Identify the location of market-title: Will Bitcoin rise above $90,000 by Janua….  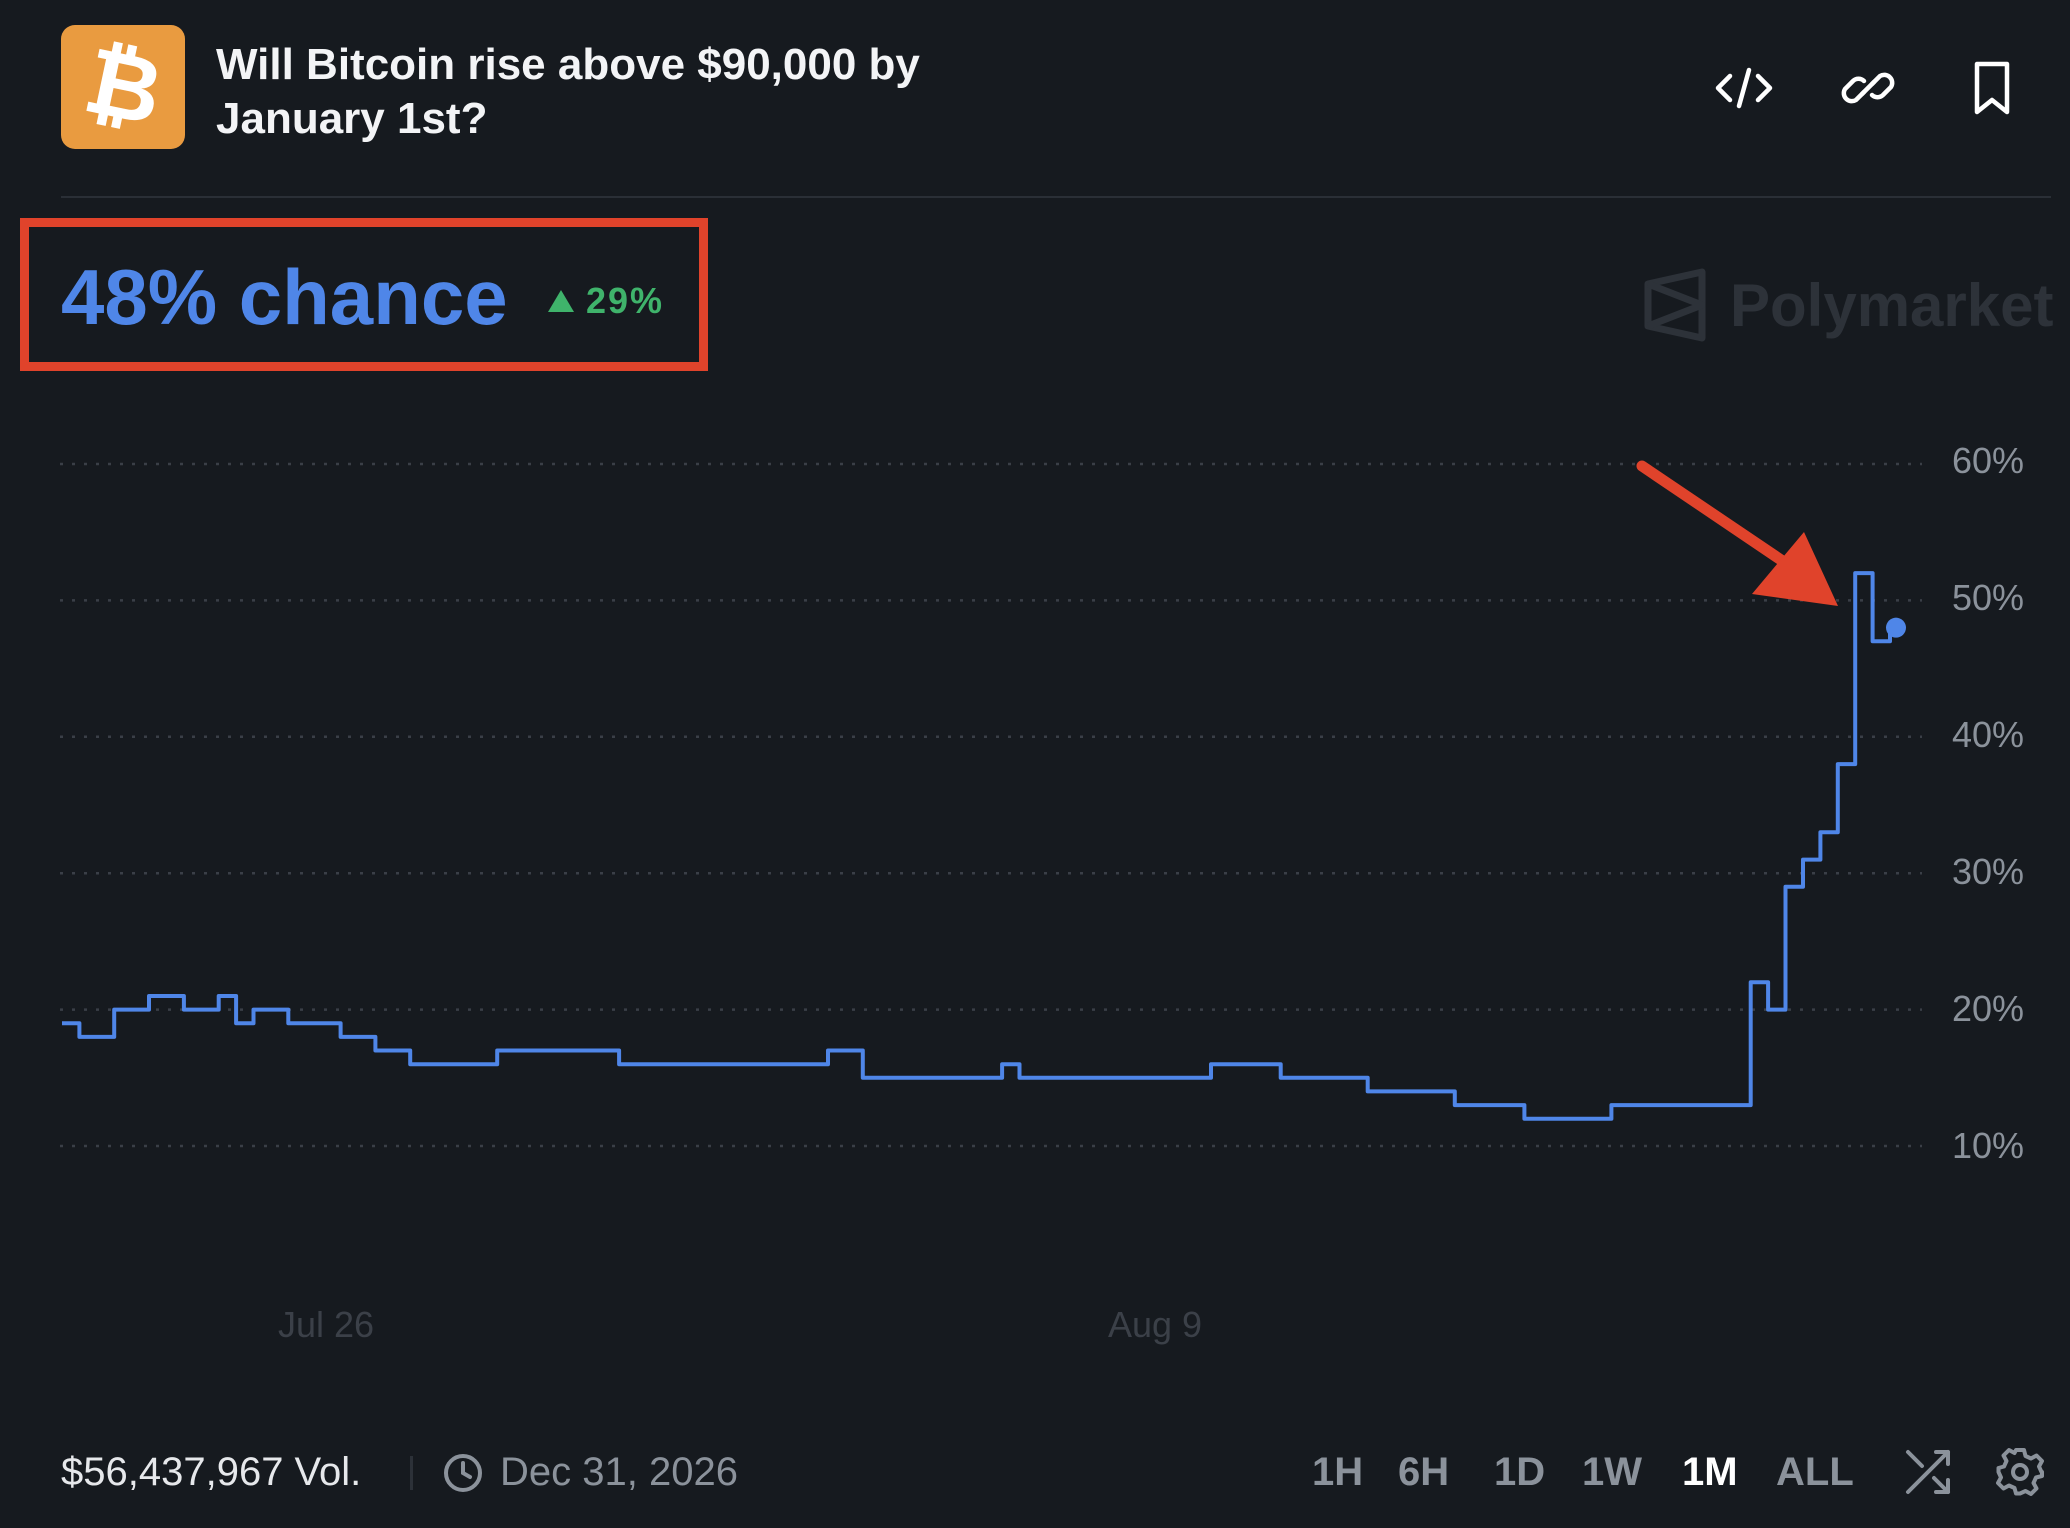
(568, 91).